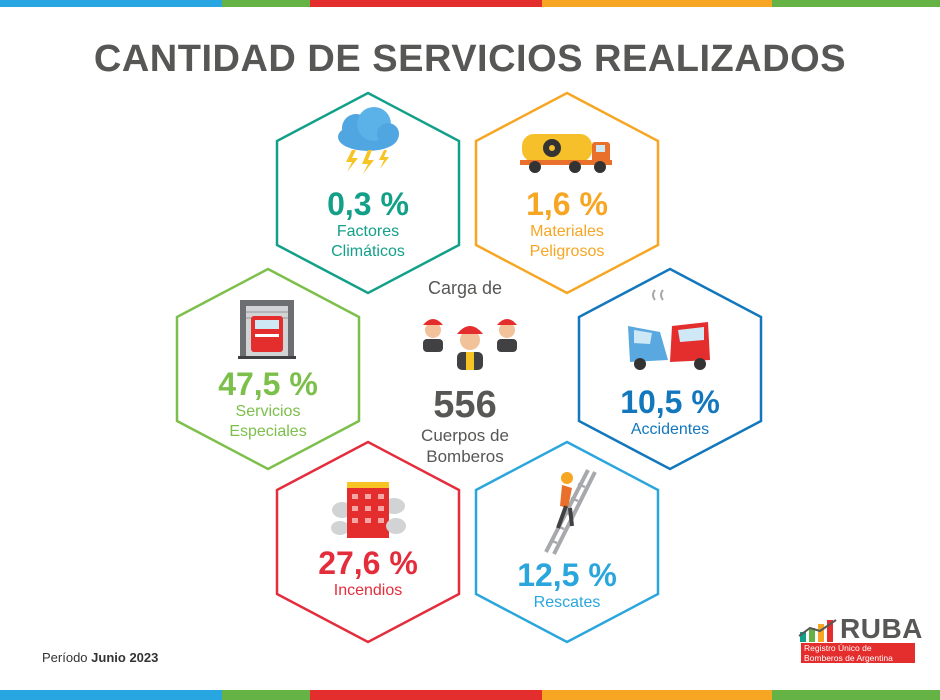 The height and width of the screenshot is (700, 940). I want to click on pct-peligrosos: 1,6 %, so click(567, 204).